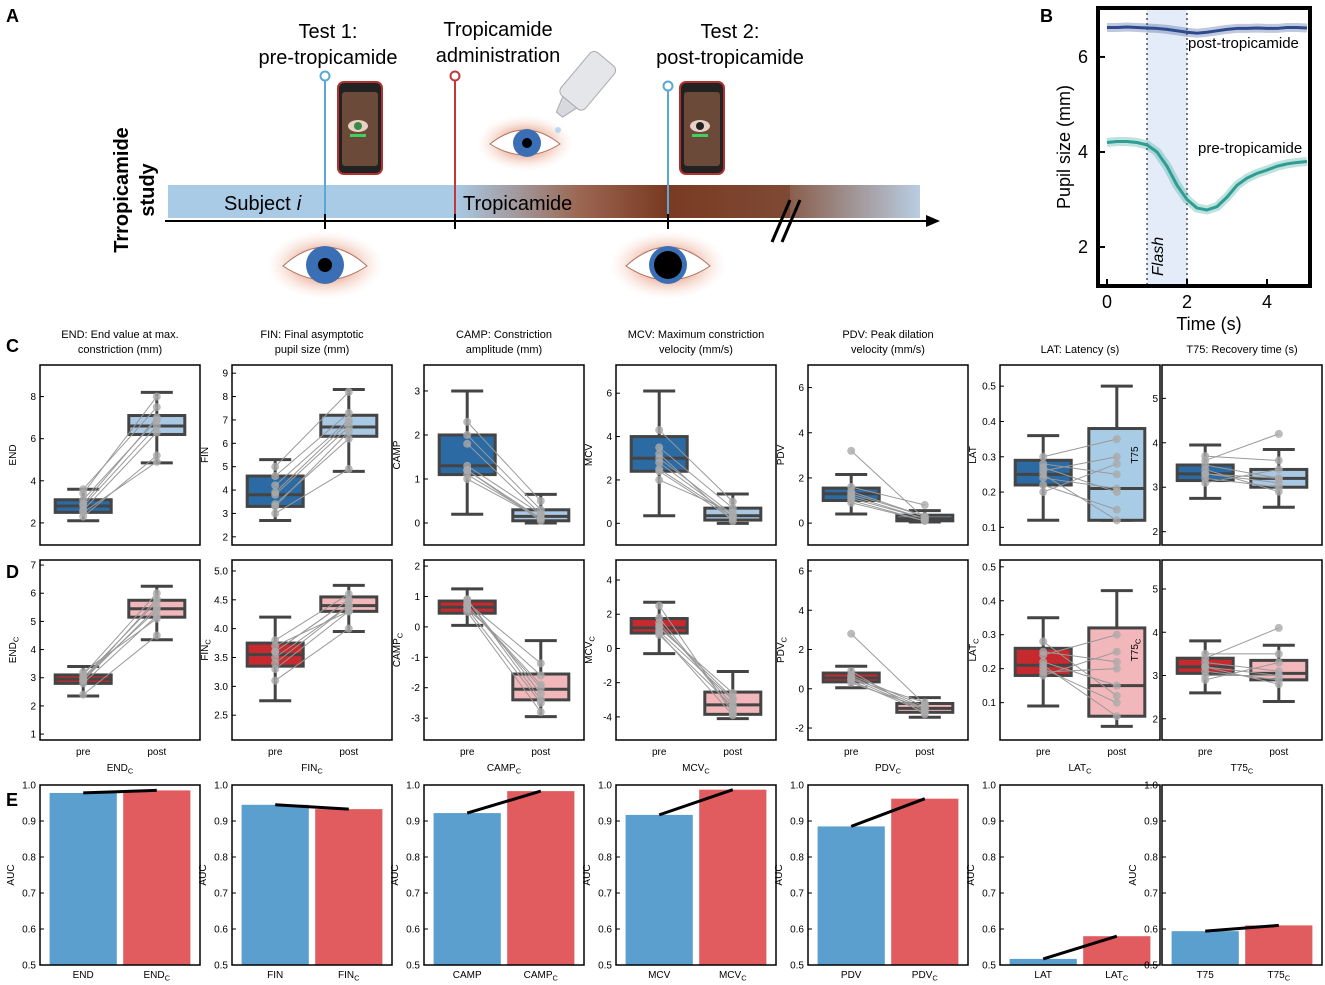 This screenshot has width=1325, height=985. Describe the element at coordinates (1046, 16) in the screenshot. I see `panel-label: B` at that location.